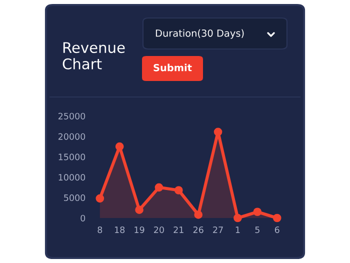 Image resolution: width=350 pixels, height=263 pixels. Describe the element at coordinates (72, 157) in the screenshot. I see `y-tick-label: 15000` at that location.